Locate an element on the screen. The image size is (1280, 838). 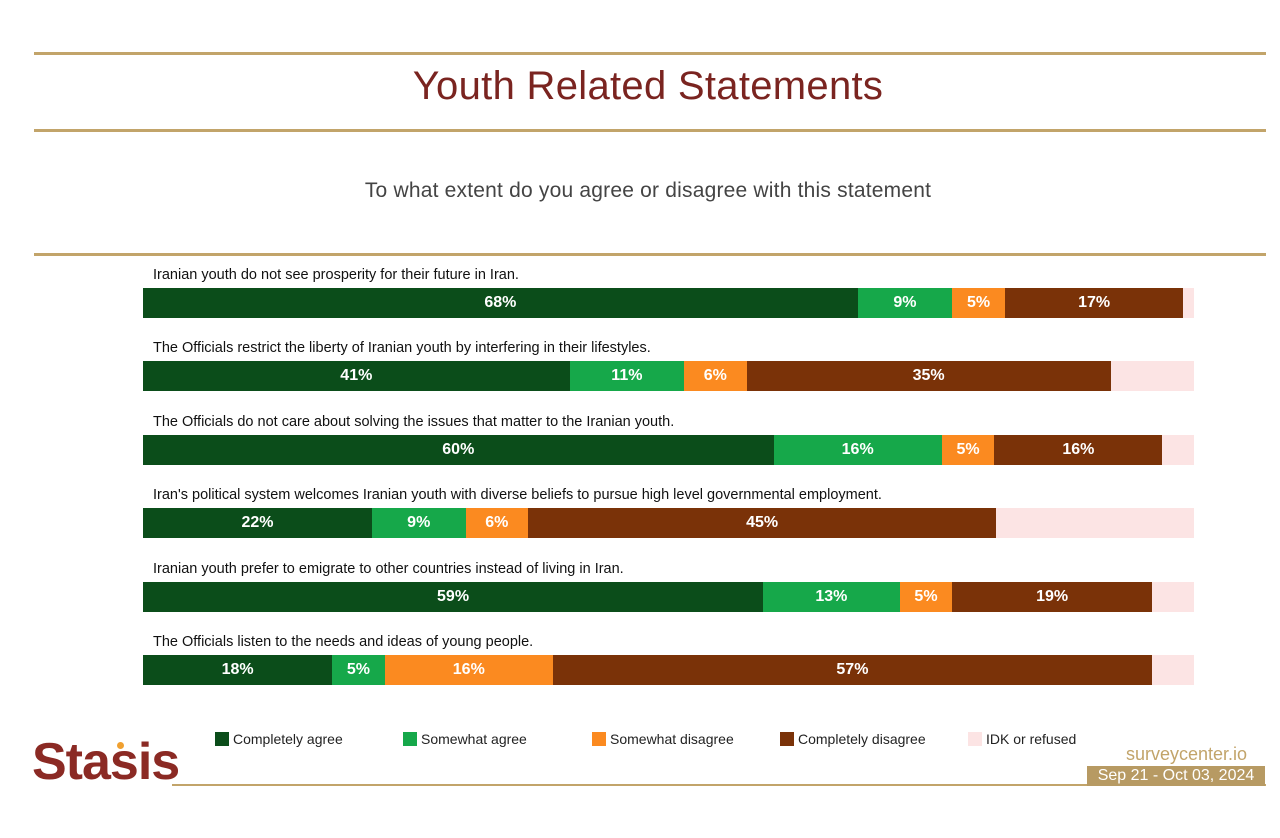
bar-segment-completely-disagree: 57% is located at coordinates (852, 670).